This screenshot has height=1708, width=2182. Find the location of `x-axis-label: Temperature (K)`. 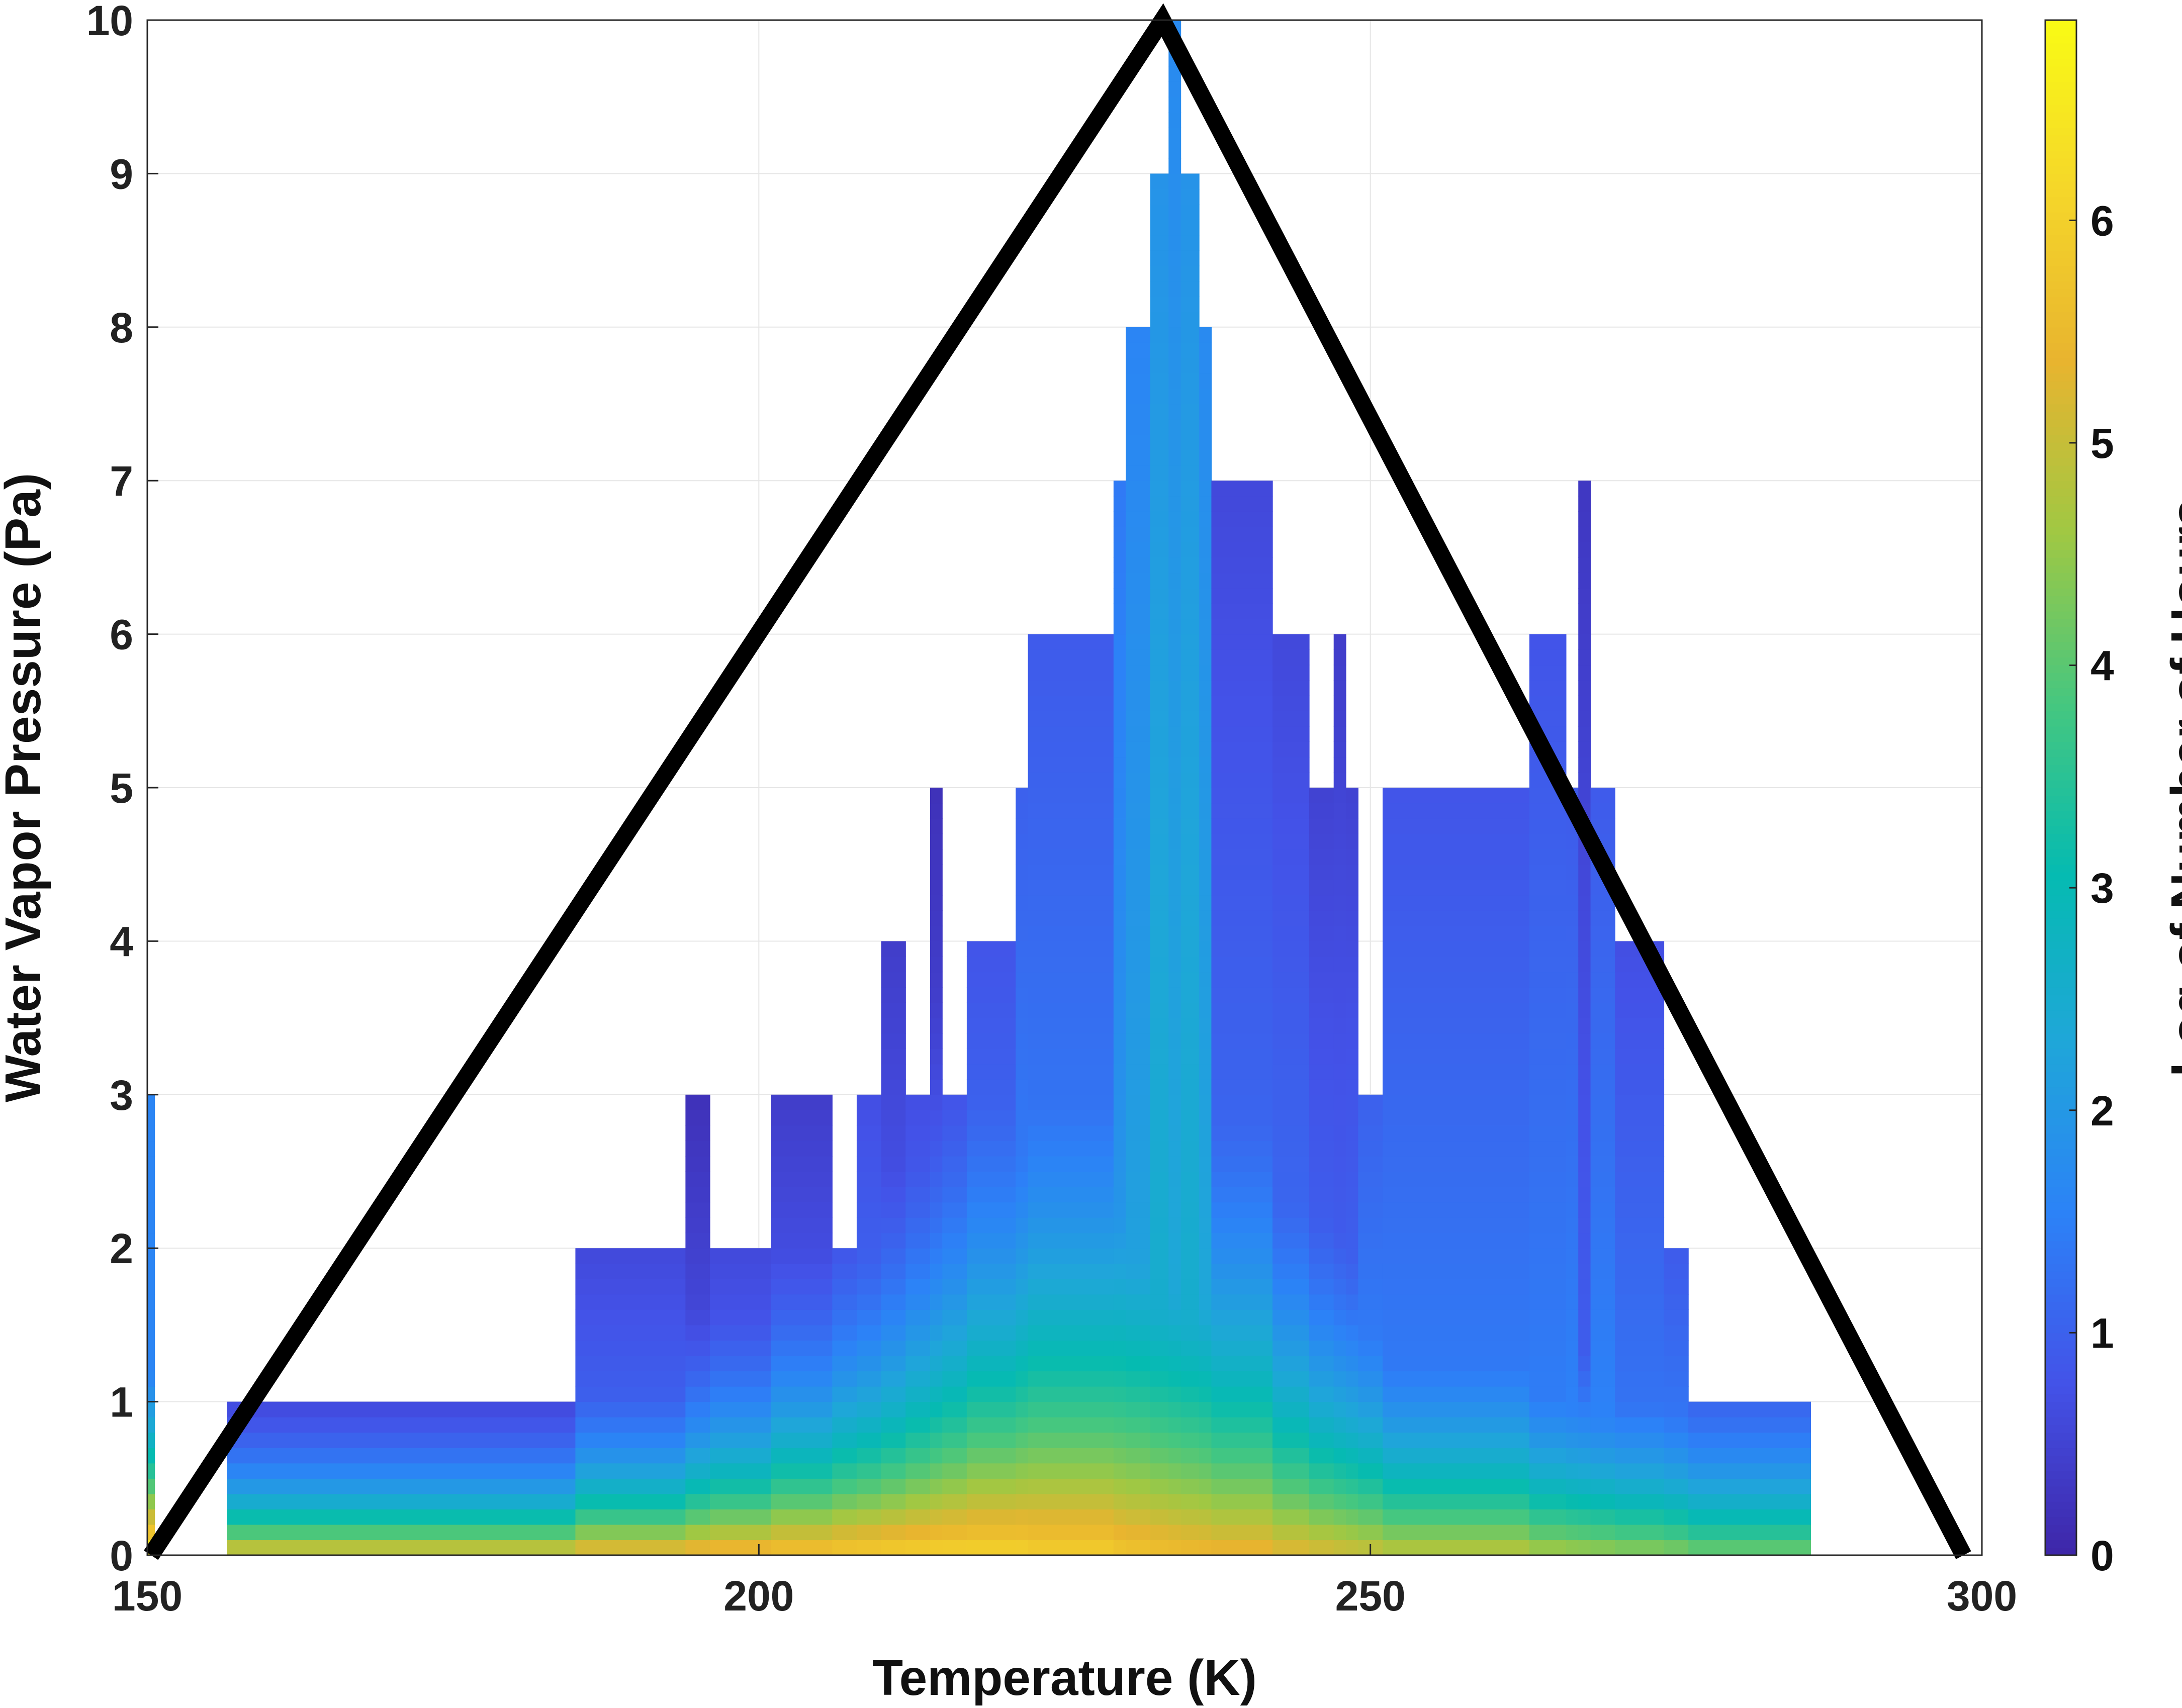

x-axis-label: Temperature (K) is located at coordinates (1065, 1678).